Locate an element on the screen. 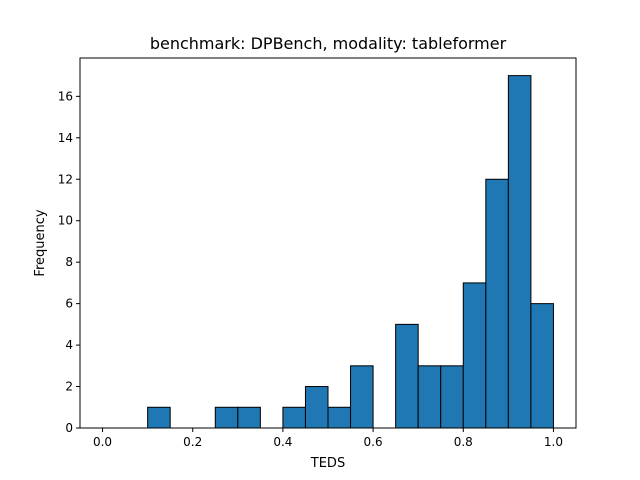 This screenshot has width=640, height=480. y-tick-label: 14 is located at coordinates (65, 138).